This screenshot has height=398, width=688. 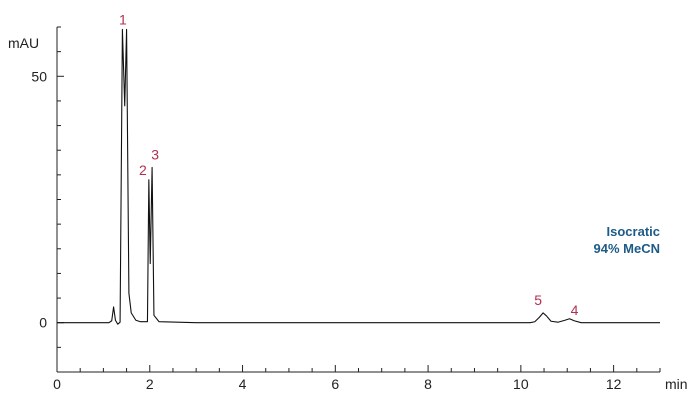 What do you see at coordinates (23, 43) in the screenshot?
I see `y-axis-label: mAU` at bounding box center [23, 43].